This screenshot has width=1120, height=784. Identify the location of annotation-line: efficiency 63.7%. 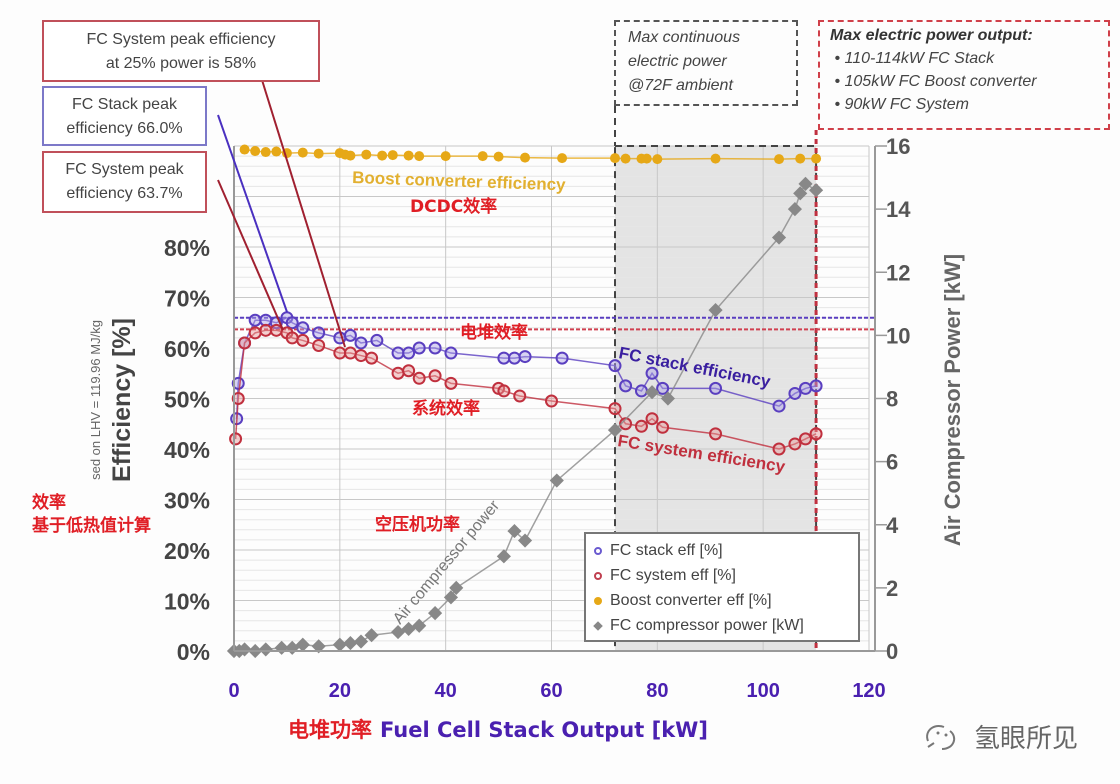
(124, 193).